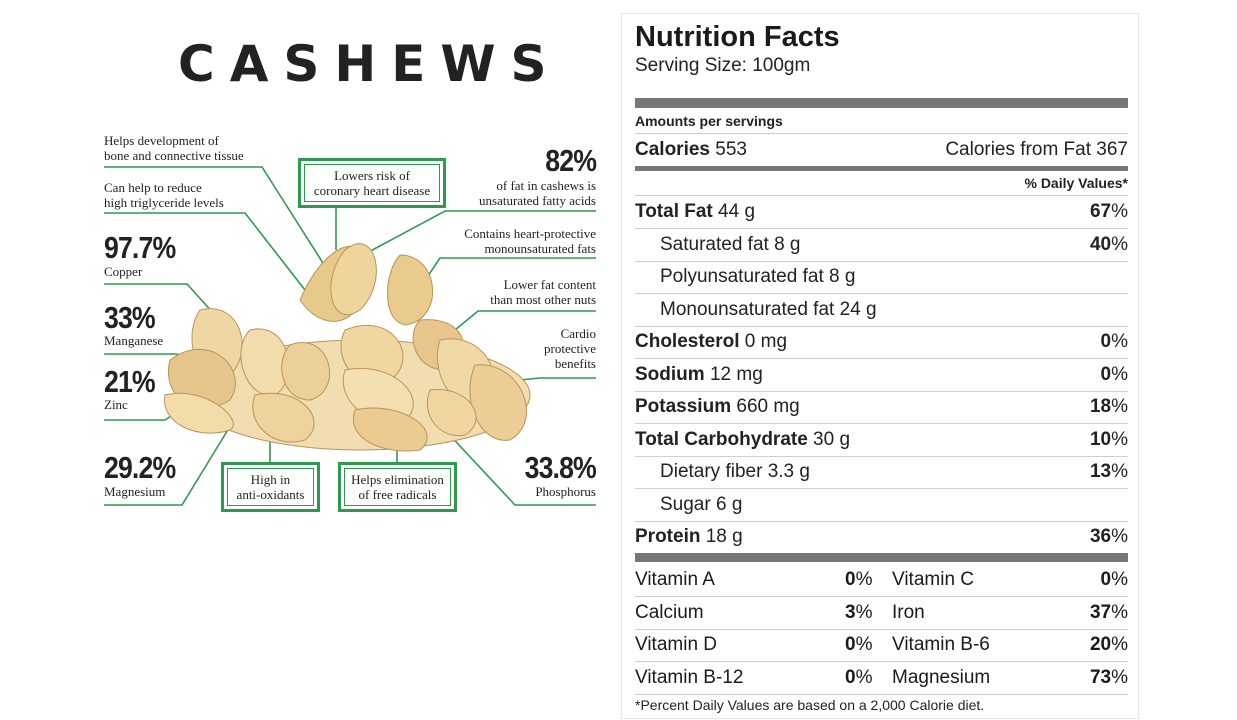 Image resolution: width=1237 pixels, height=720 pixels. What do you see at coordinates (543, 299) in the screenshot?
I see `lowfat-line2: than most other nuts` at bounding box center [543, 299].